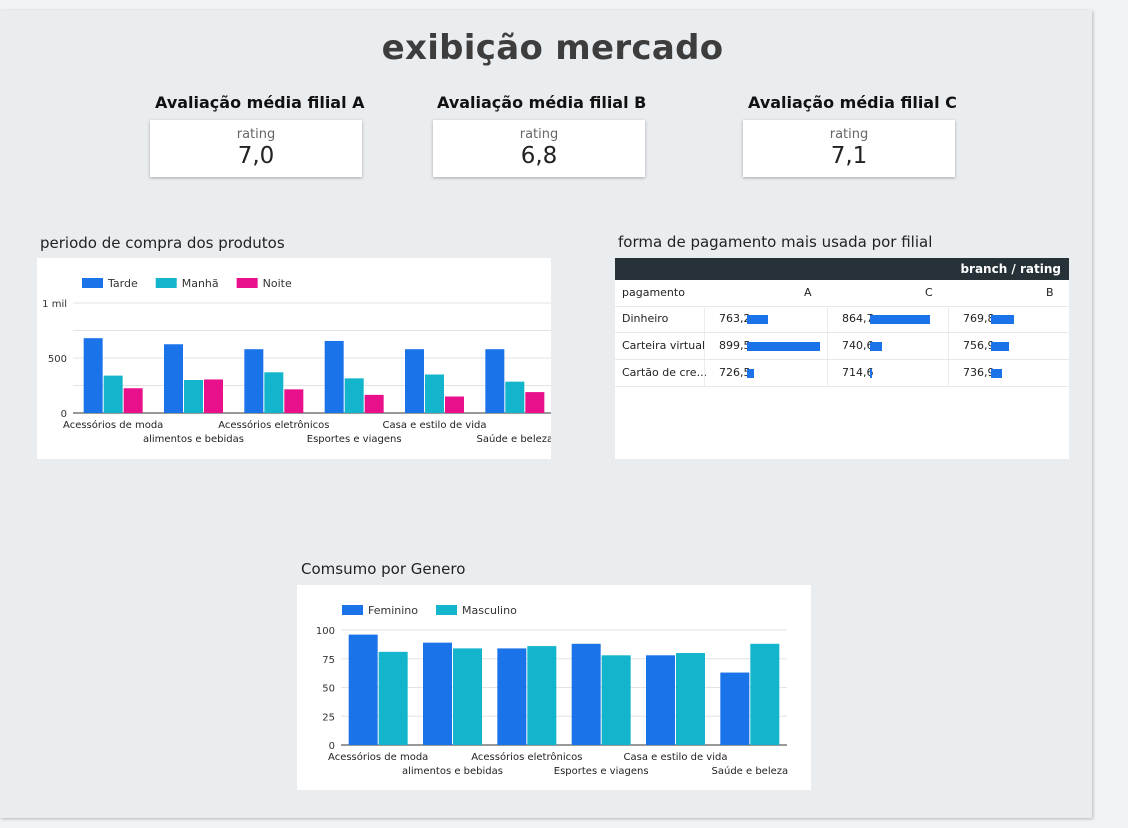 The width and height of the screenshot is (1128, 828). What do you see at coordinates (260, 102) in the screenshot?
I see `kpi-heading-a: Avaliação média filial A` at bounding box center [260, 102].